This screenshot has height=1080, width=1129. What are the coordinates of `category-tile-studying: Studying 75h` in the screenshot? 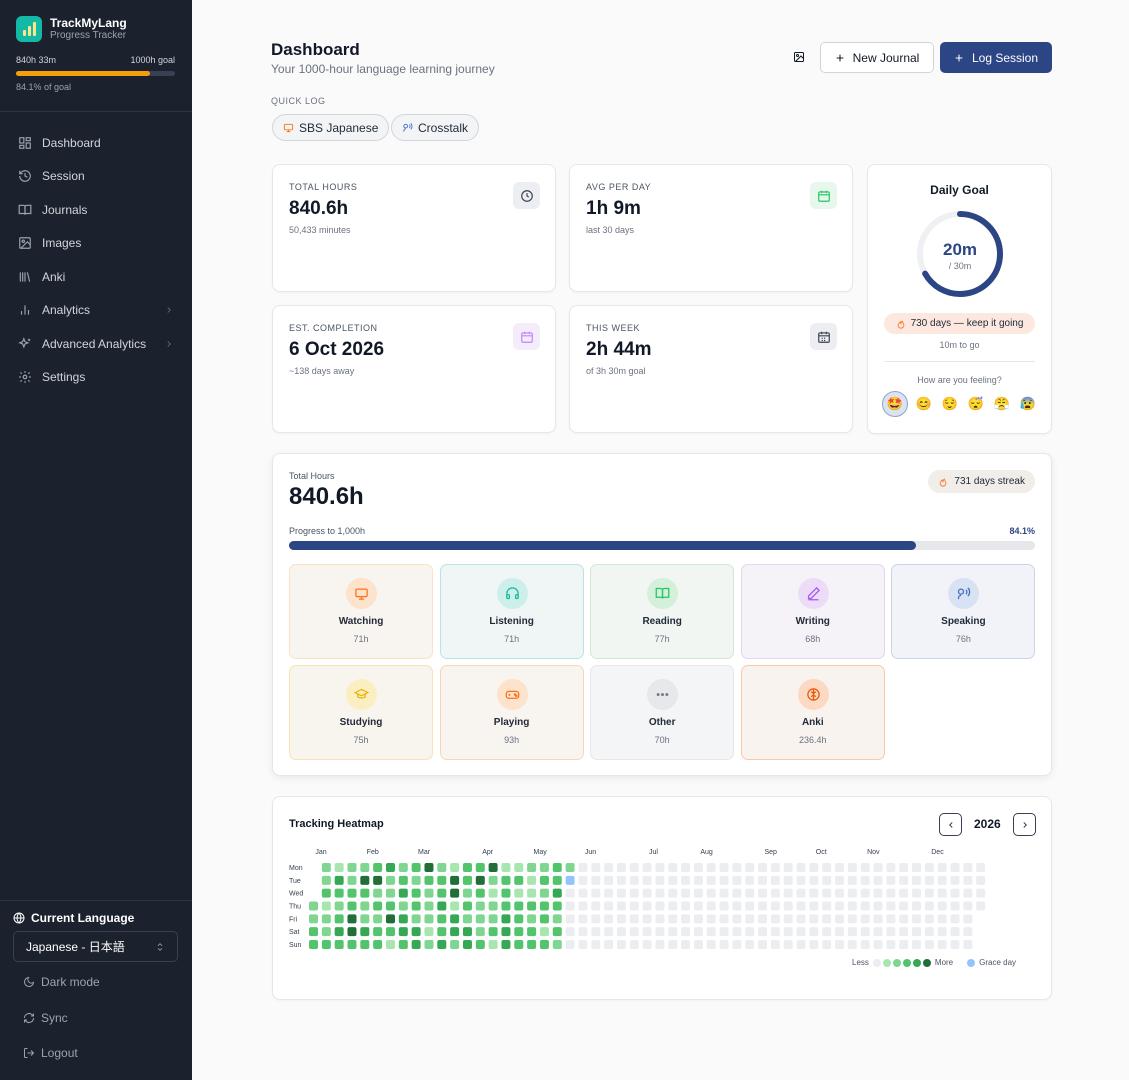 It's located at (361, 712).